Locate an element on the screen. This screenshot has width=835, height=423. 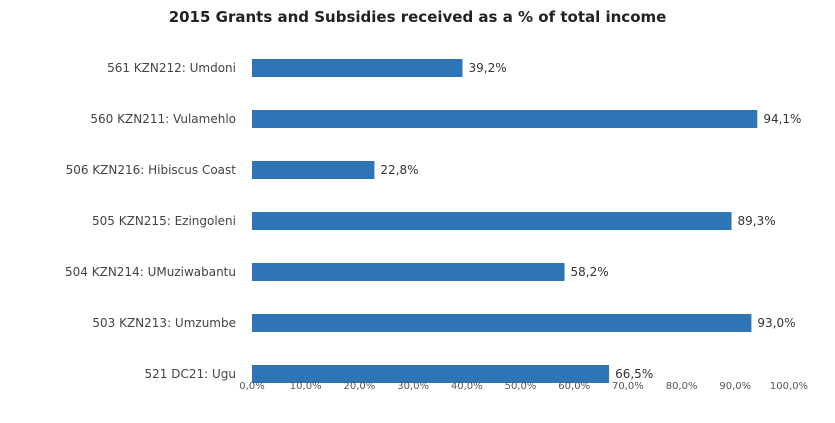
x-tick-label: 0,0% is located at coordinates (251, 386).